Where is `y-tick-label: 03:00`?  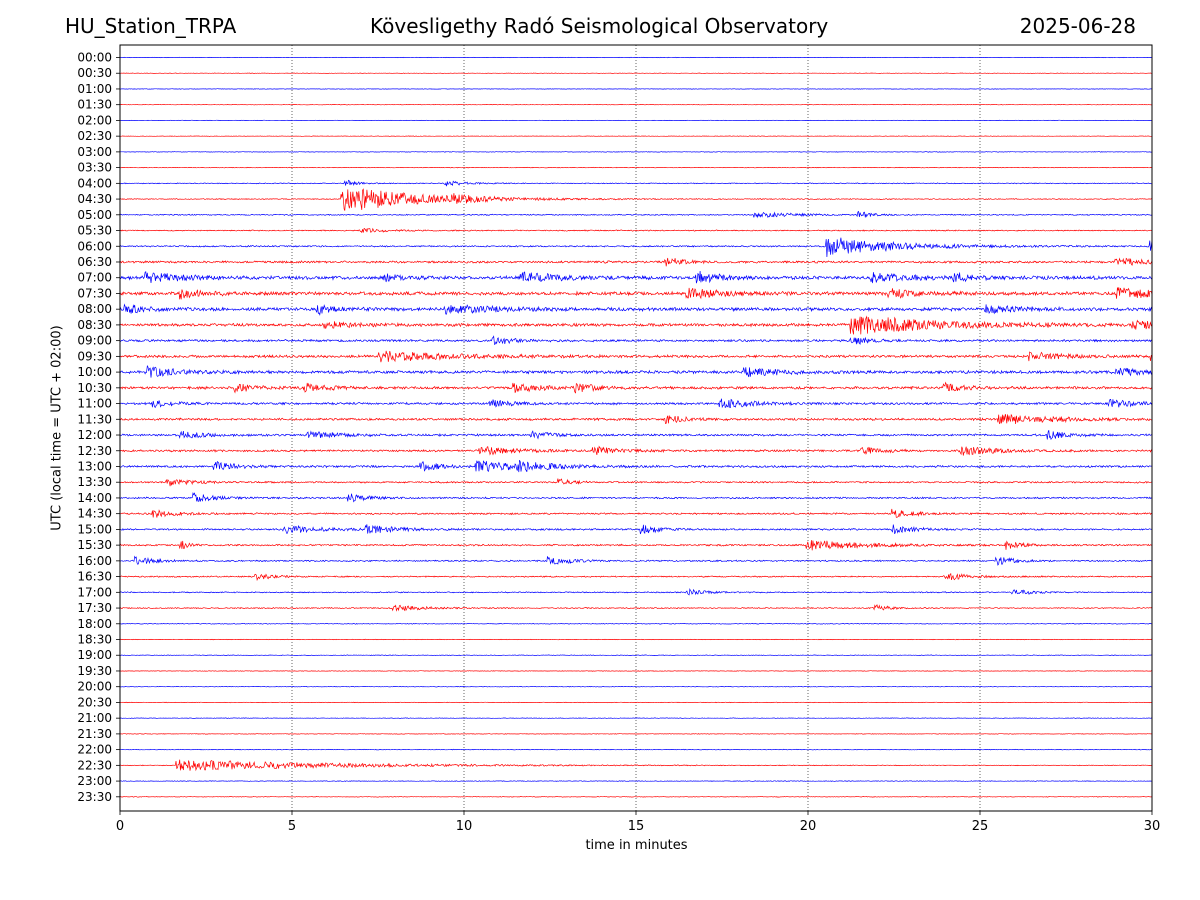 y-tick-label: 03:00 is located at coordinates (94, 152).